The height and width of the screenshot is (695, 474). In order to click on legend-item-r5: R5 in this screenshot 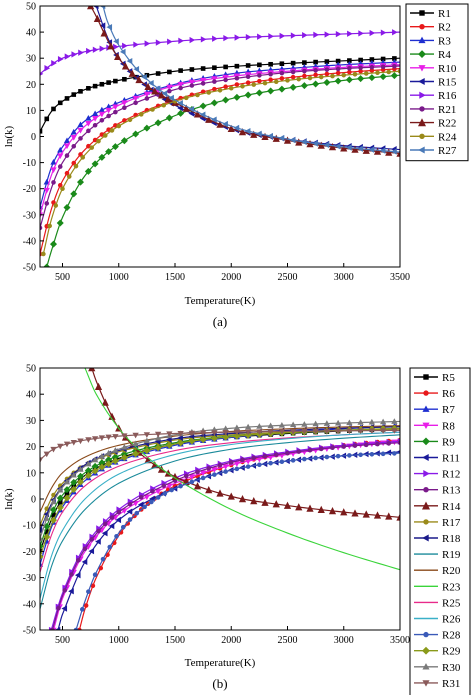, I will do `click(434, 378)`.